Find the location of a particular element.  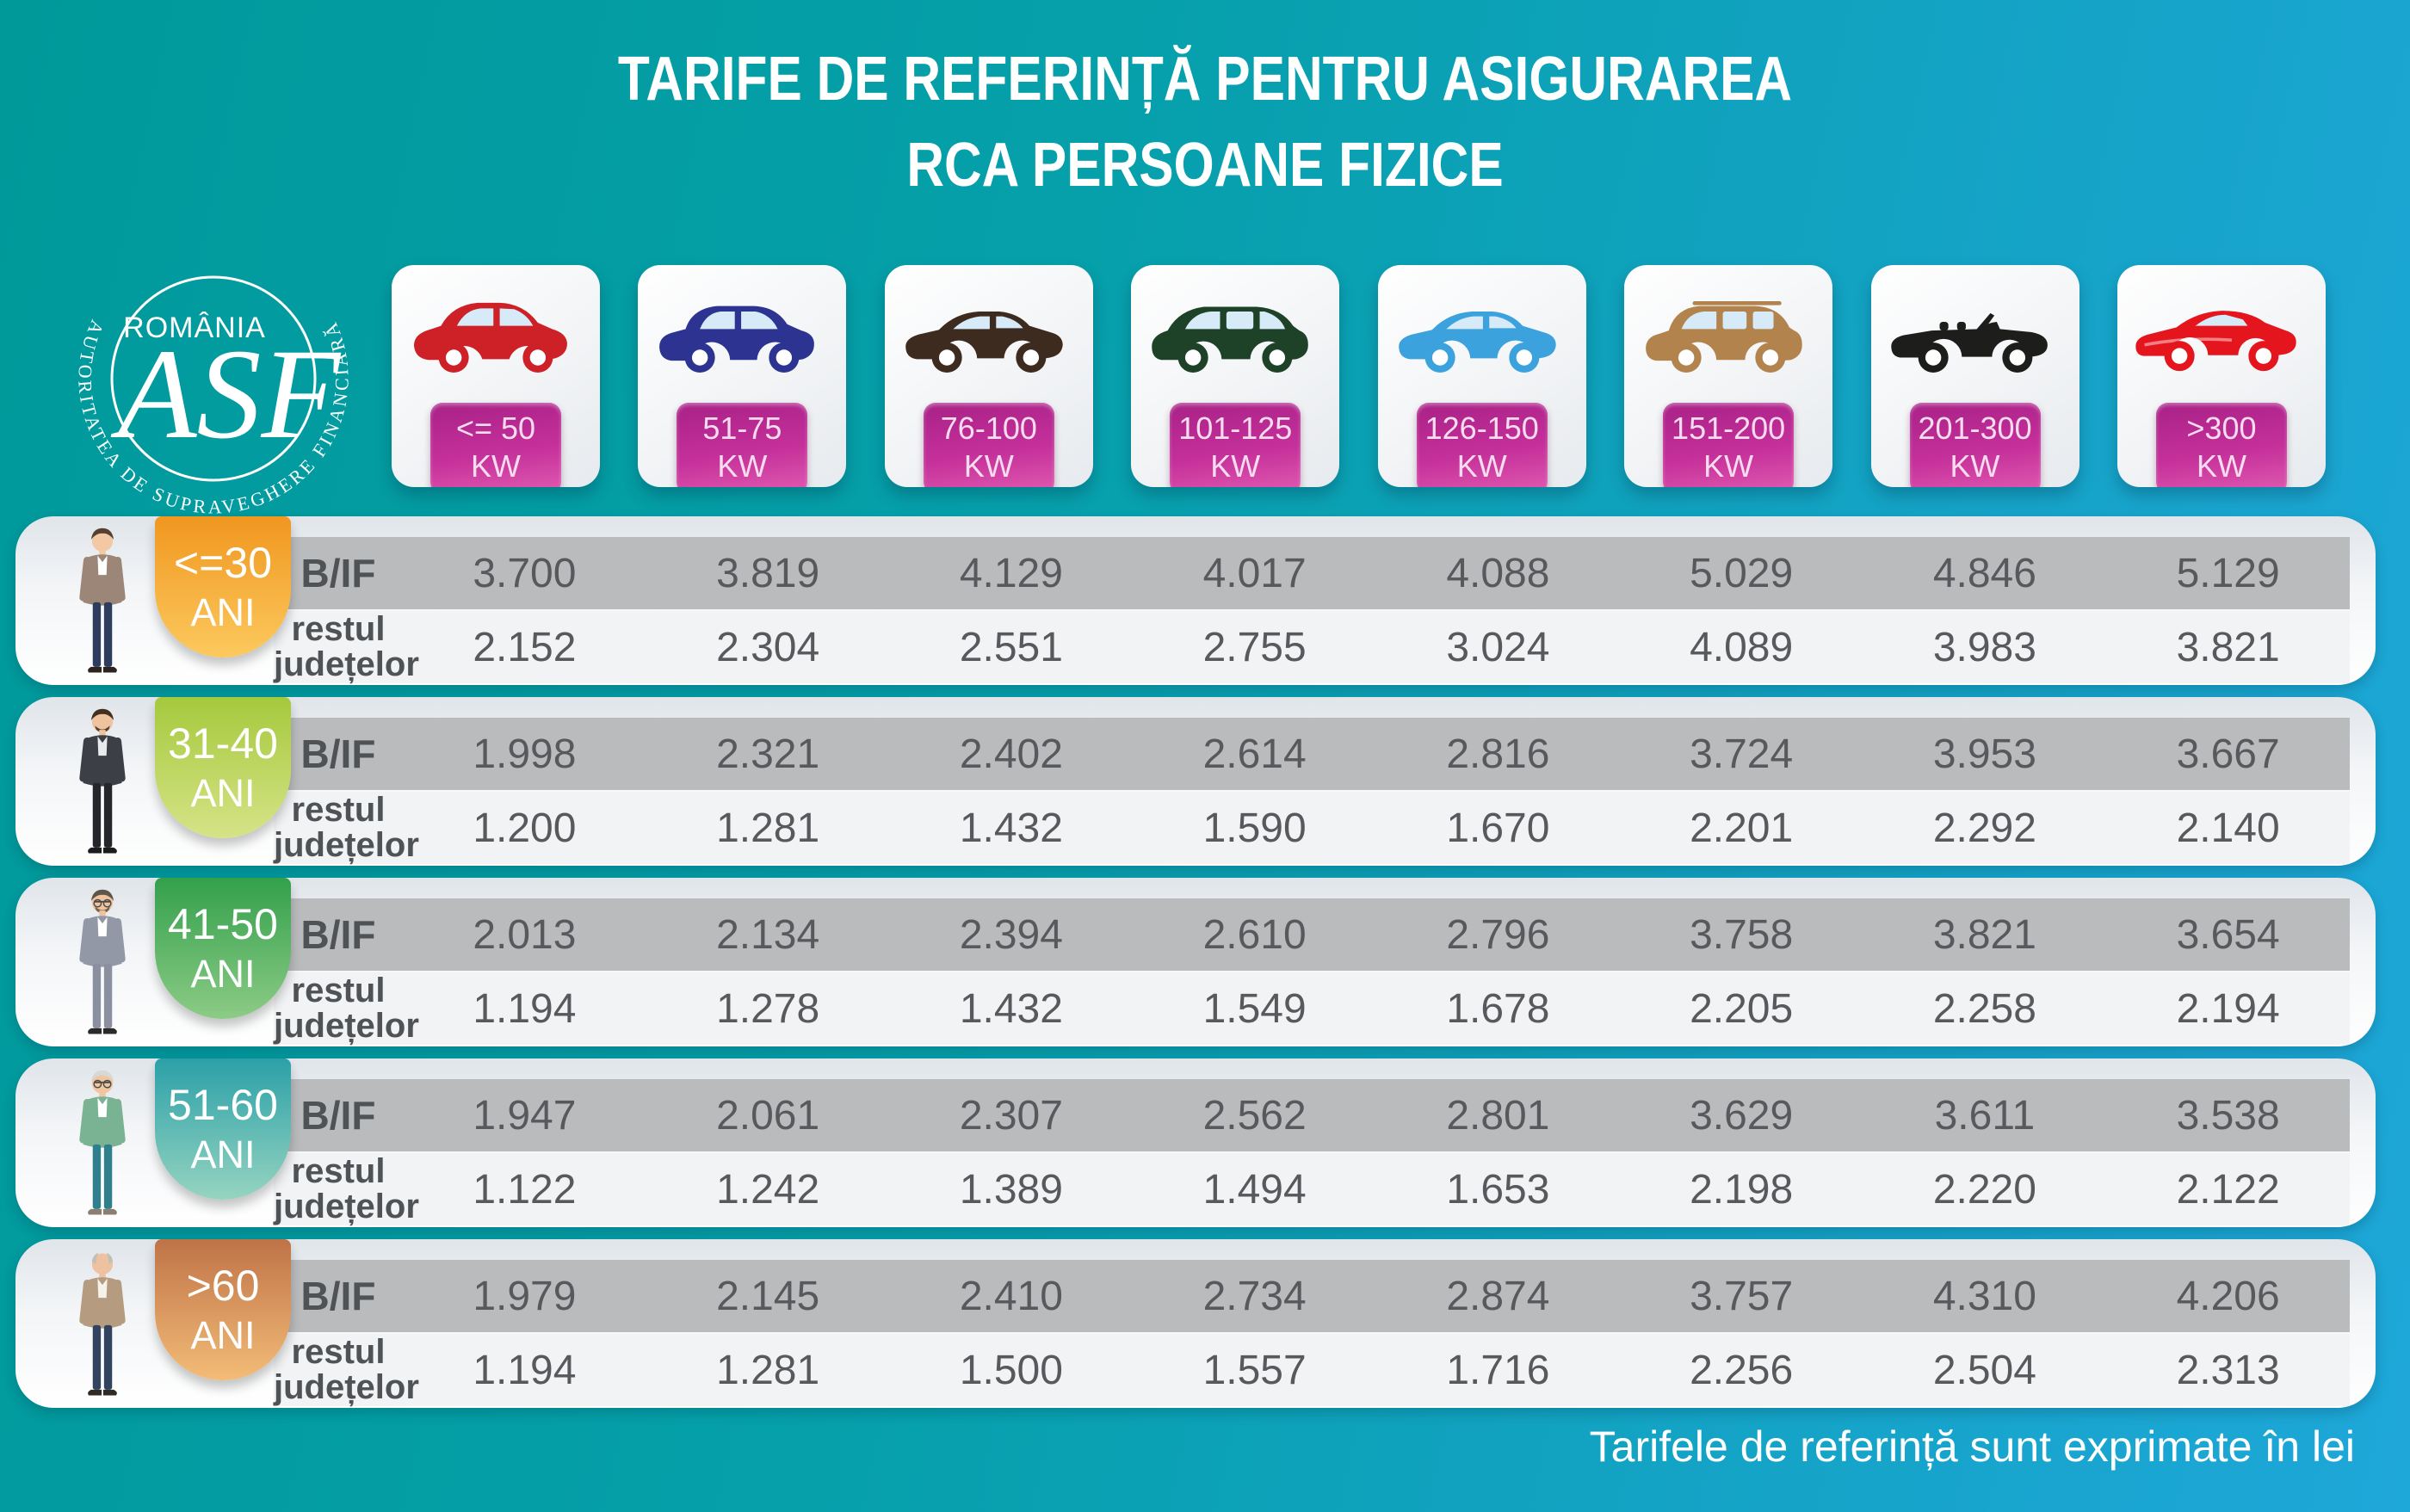

power-class-card: 101-125 KW is located at coordinates (1236, 376).